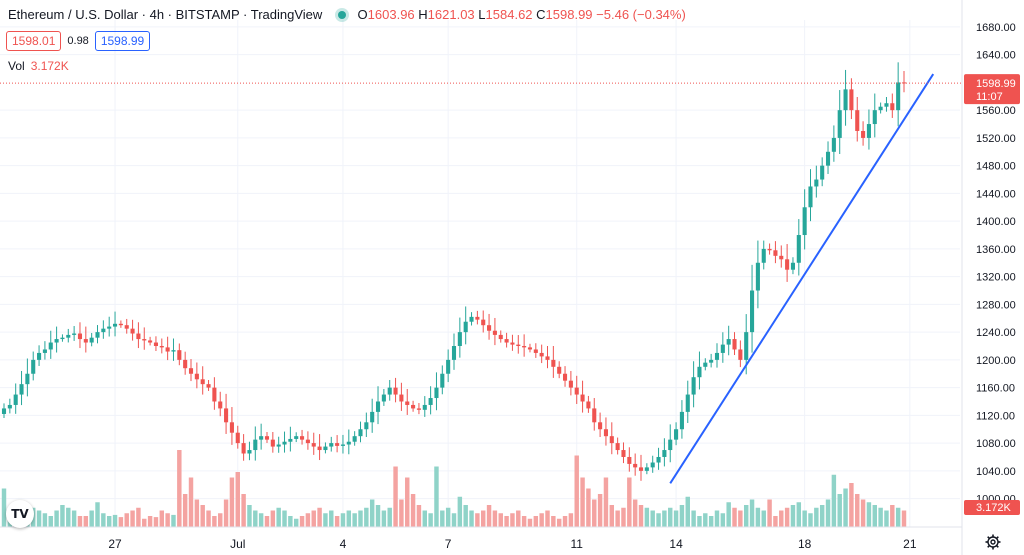 The height and width of the screenshot is (555, 1024). I want to click on price-tick-label: 1160.00, so click(995, 389).